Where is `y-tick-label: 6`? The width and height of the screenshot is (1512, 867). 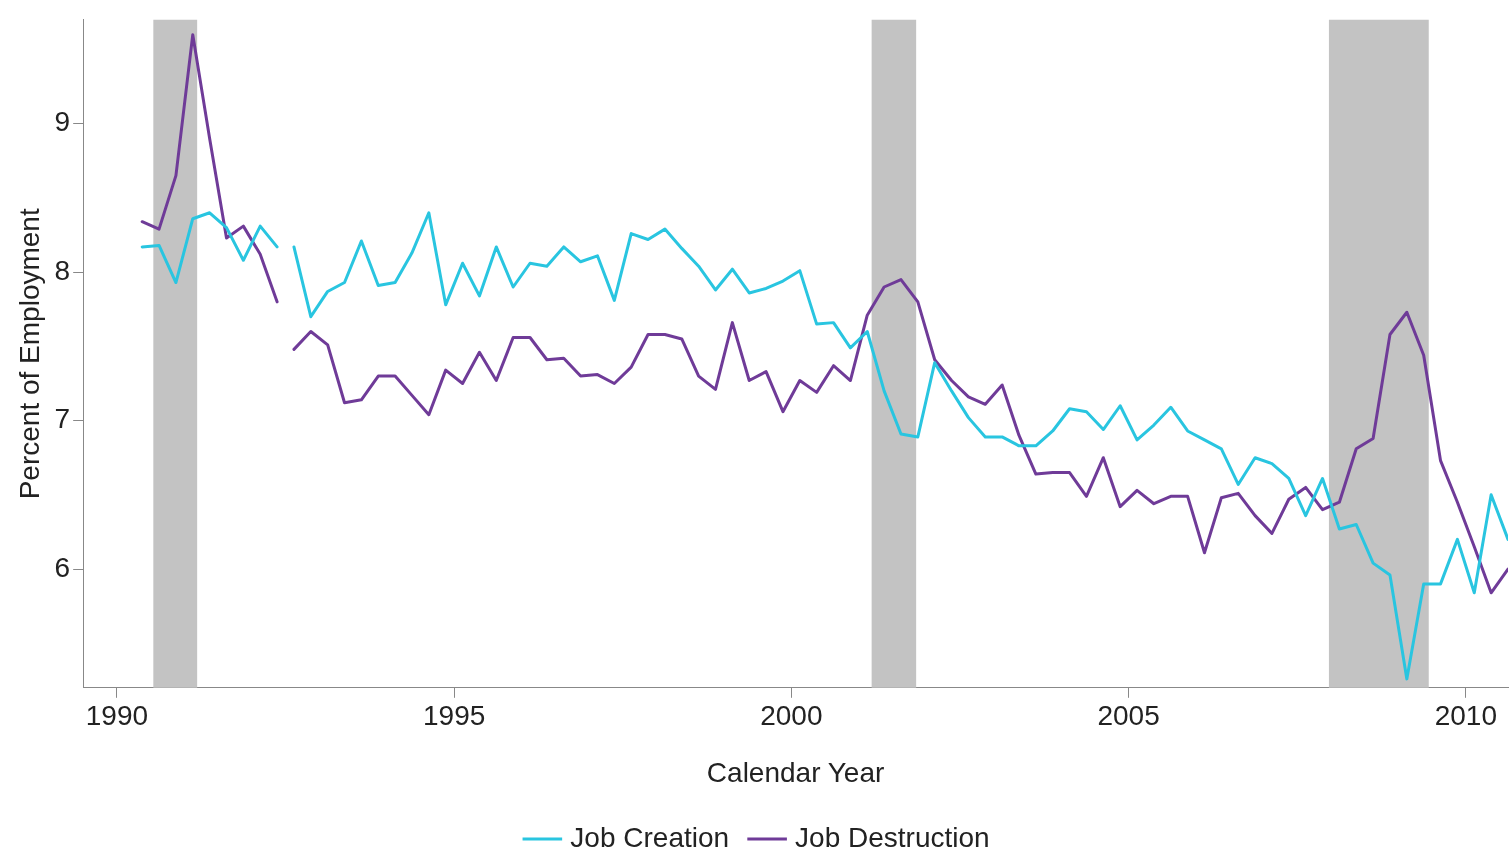
y-tick-label: 6 is located at coordinates (62, 567).